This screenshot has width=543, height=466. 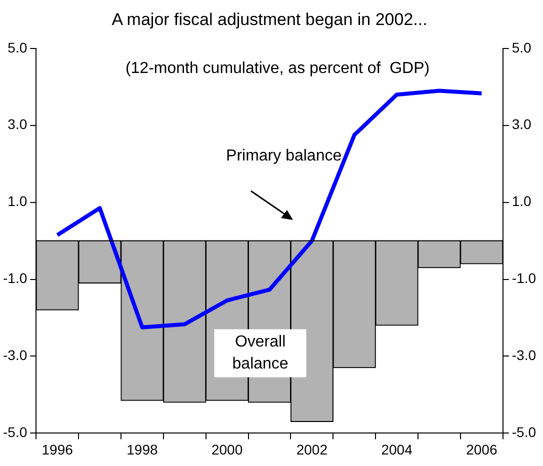 What do you see at coordinates (18, 201) in the screenshot?
I see `y-tick-label: 1.0` at bounding box center [18, 201].